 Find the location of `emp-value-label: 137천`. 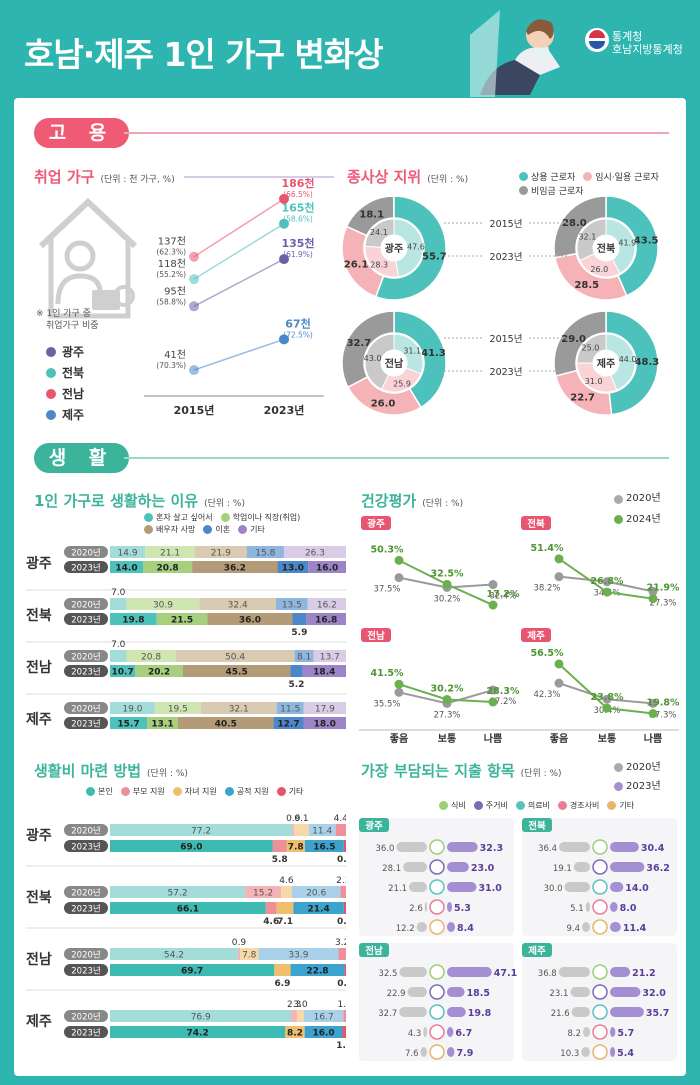

emp-value-label: 137천 is located at coordinates (172, 242).